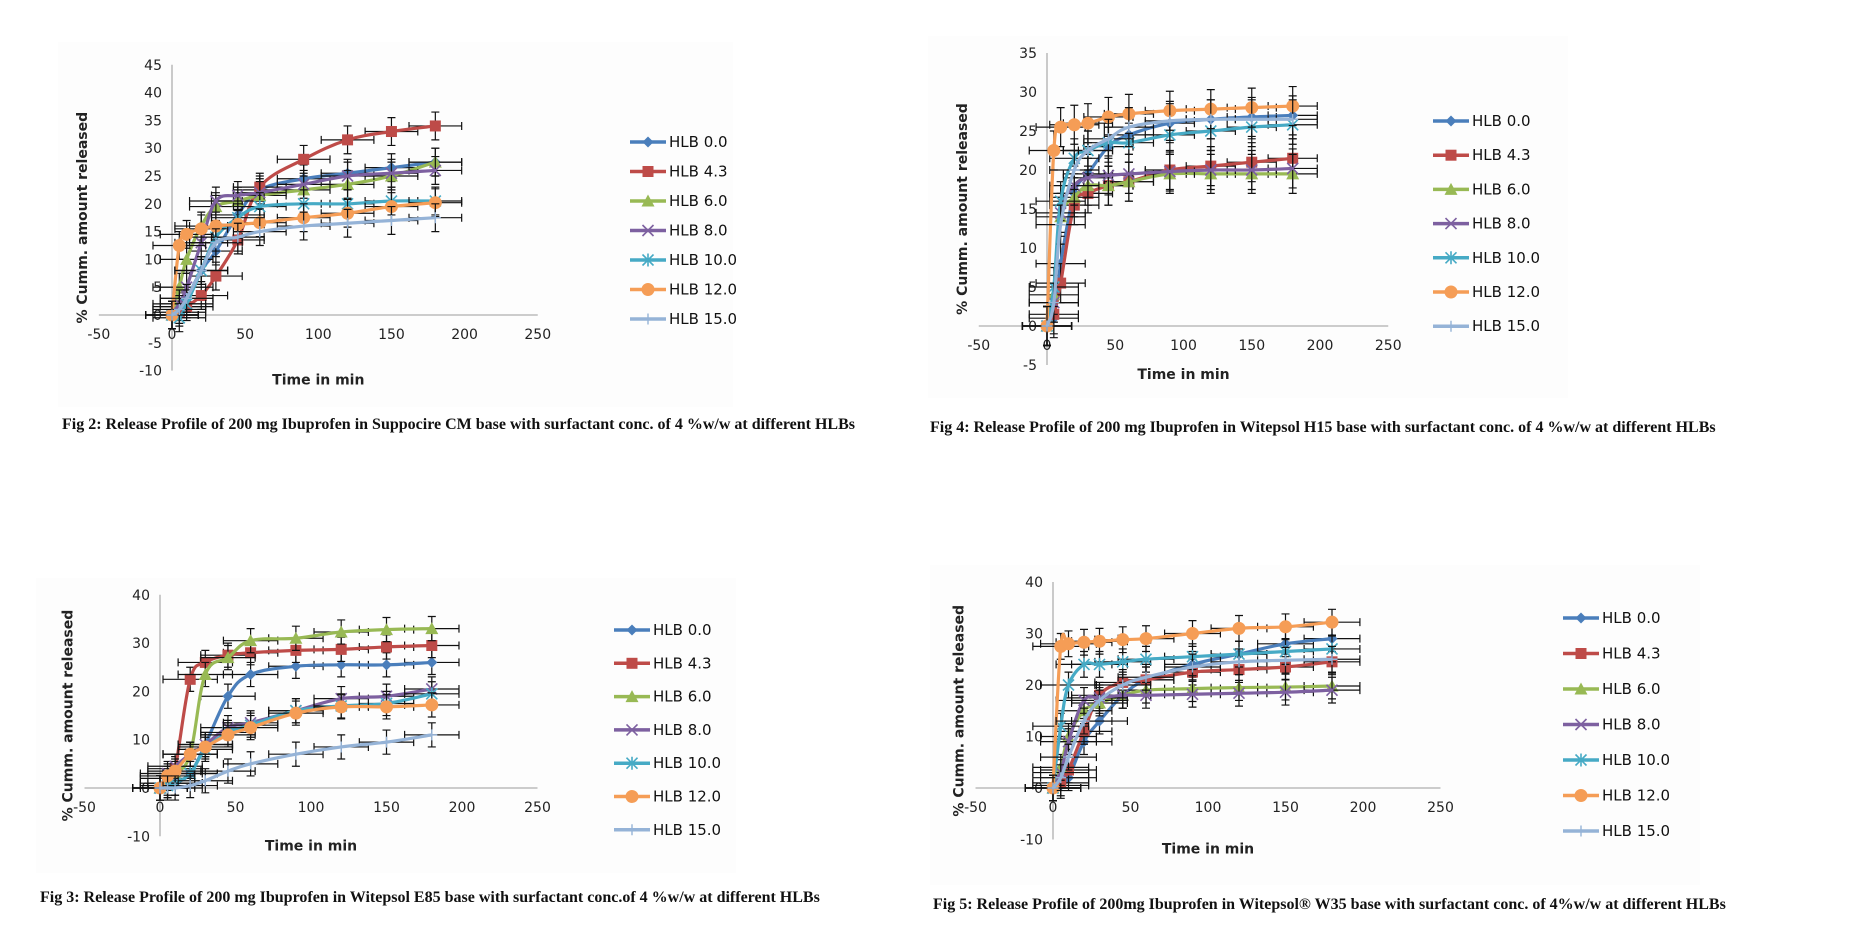 This screenshot has height=948, width=1855. What do you see at coordinates (1363, 808) in the screenshot?
I see `fig5-x-tick-label: 200` at bounding box center [1363, 808].